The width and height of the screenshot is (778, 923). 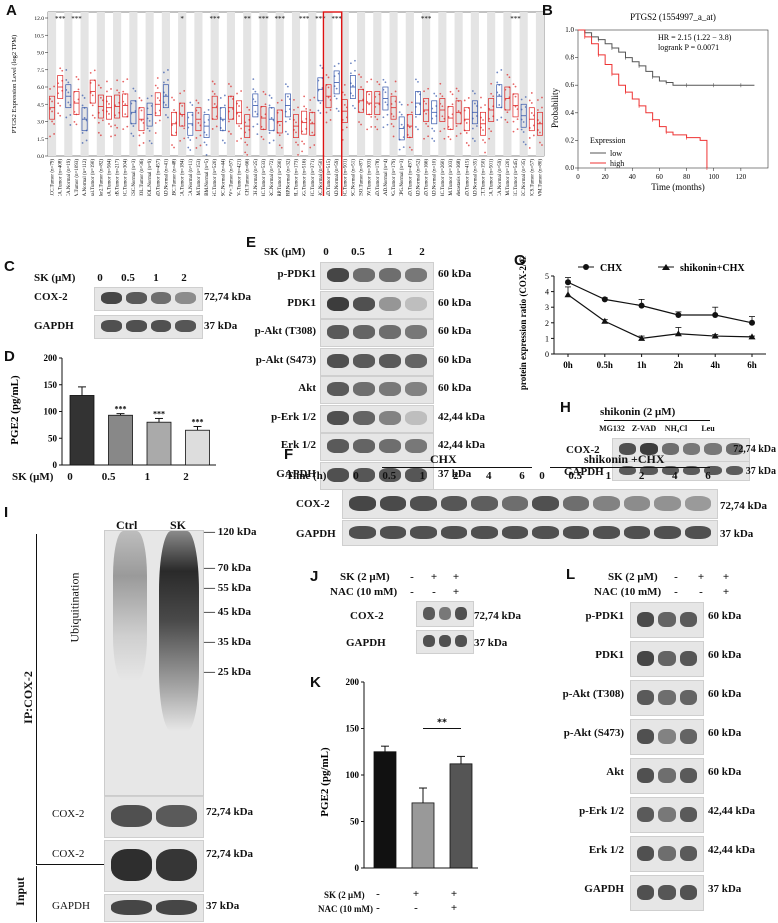 I want to click on a-category-label: HNSC-HPV+.Tumor (n=97), so click(x=231, y=177).